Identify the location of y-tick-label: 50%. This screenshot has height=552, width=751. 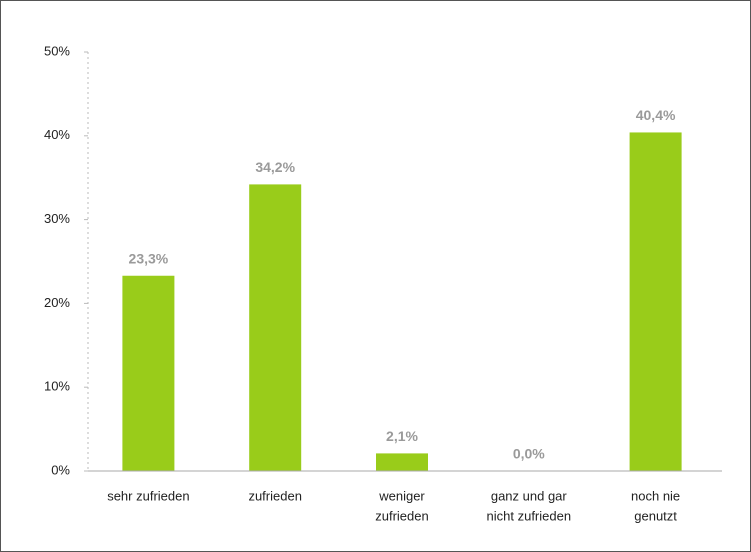
(57, 50).